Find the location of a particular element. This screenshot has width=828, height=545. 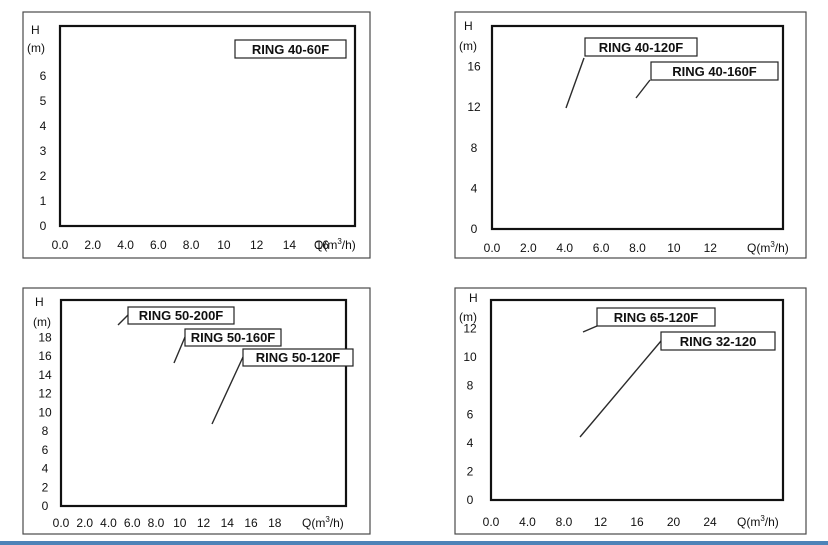

y-tick-label: 3 is located at coordinates (43, 151).